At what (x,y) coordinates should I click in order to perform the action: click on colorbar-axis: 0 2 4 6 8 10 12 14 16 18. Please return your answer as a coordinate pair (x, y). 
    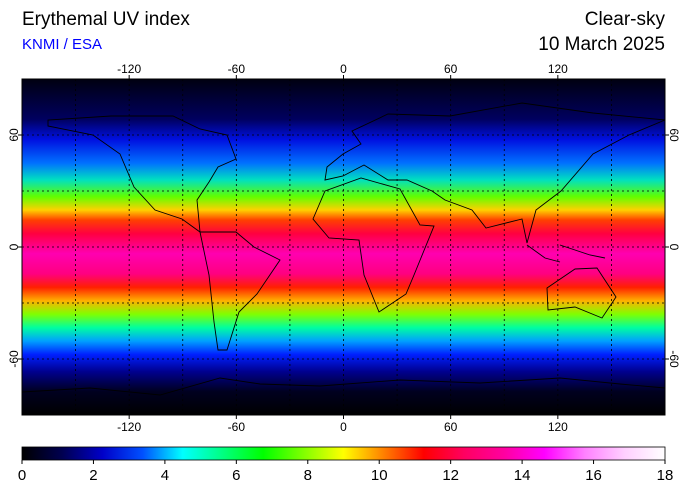
    Looking at the image, I should click on (346, 472).